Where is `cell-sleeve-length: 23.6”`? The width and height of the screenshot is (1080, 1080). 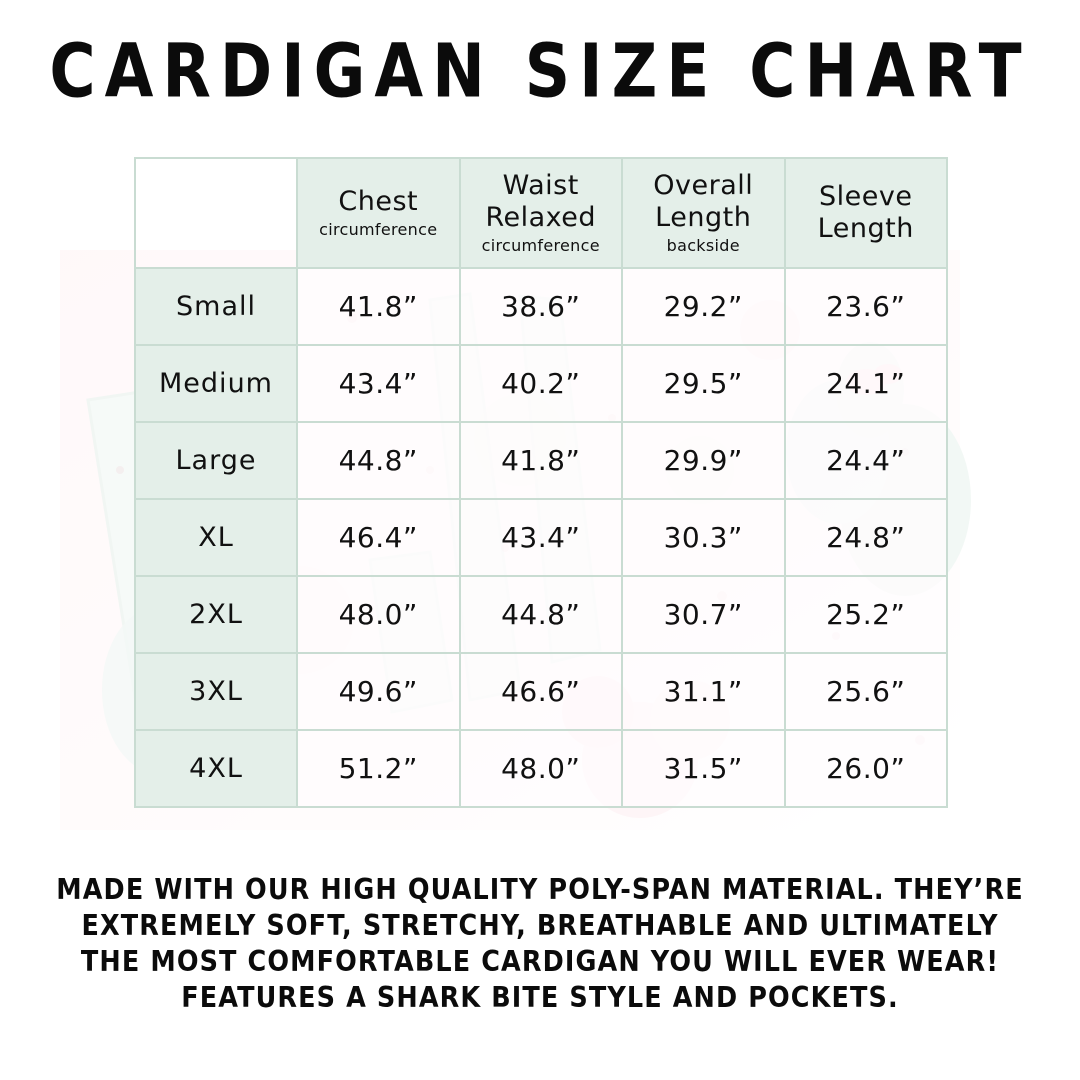 cell-sleeve-length: 23.6” is located at coordinates (865, 306).